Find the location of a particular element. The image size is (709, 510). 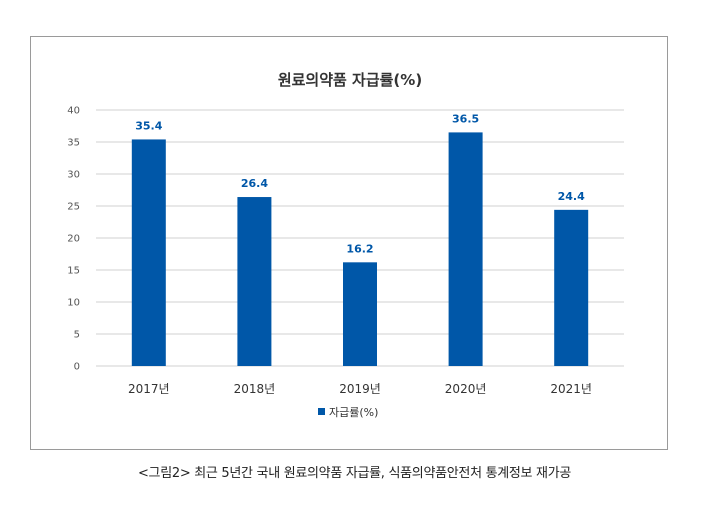

legend-label: 자급률(%) is located at coordinates (353, 412).